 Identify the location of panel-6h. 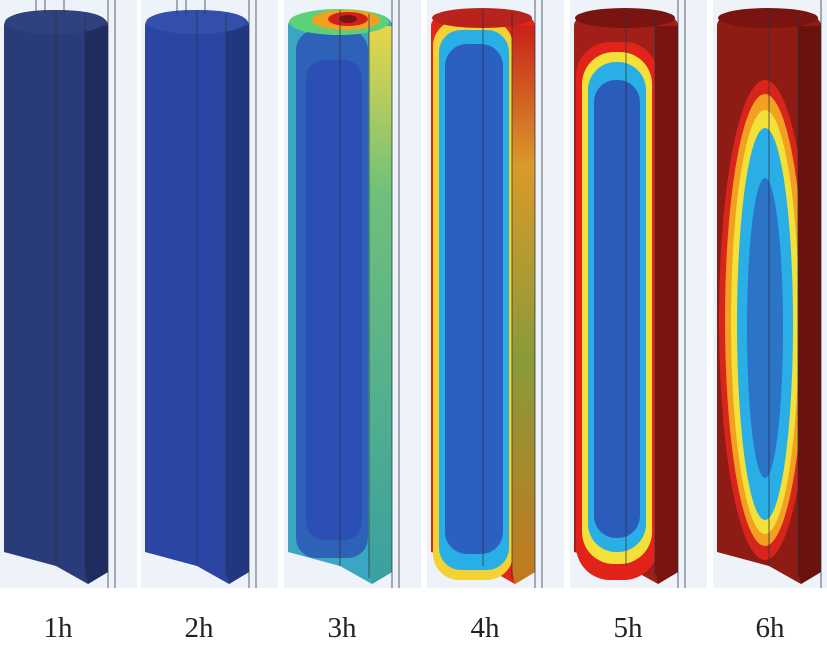
(770, 294).